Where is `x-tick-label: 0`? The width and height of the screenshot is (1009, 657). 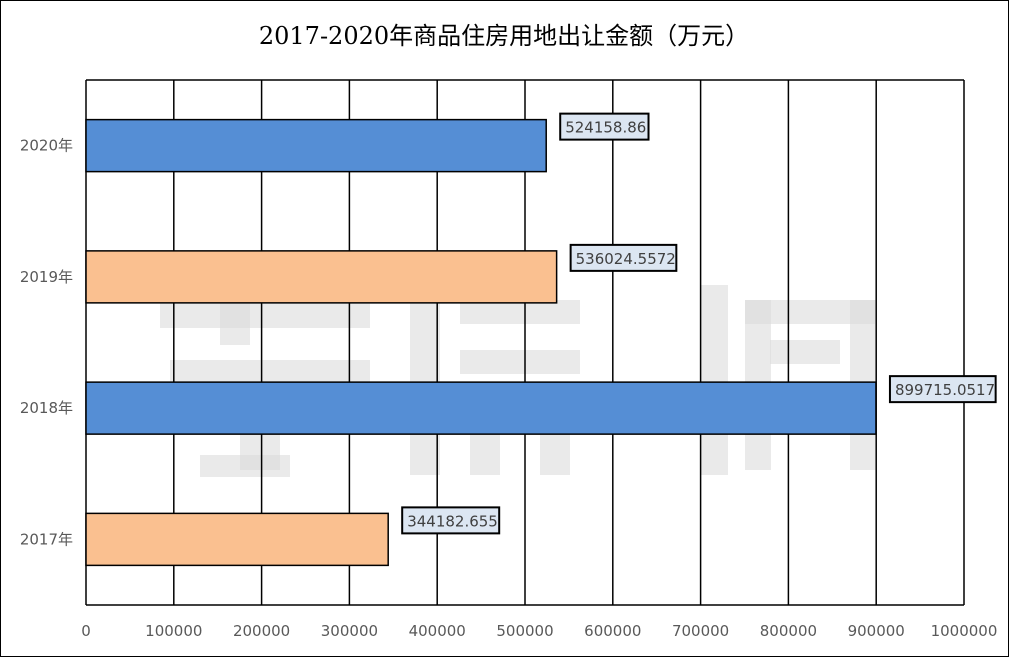
x-tick-label: 0 is located at coordinates (86, 631).